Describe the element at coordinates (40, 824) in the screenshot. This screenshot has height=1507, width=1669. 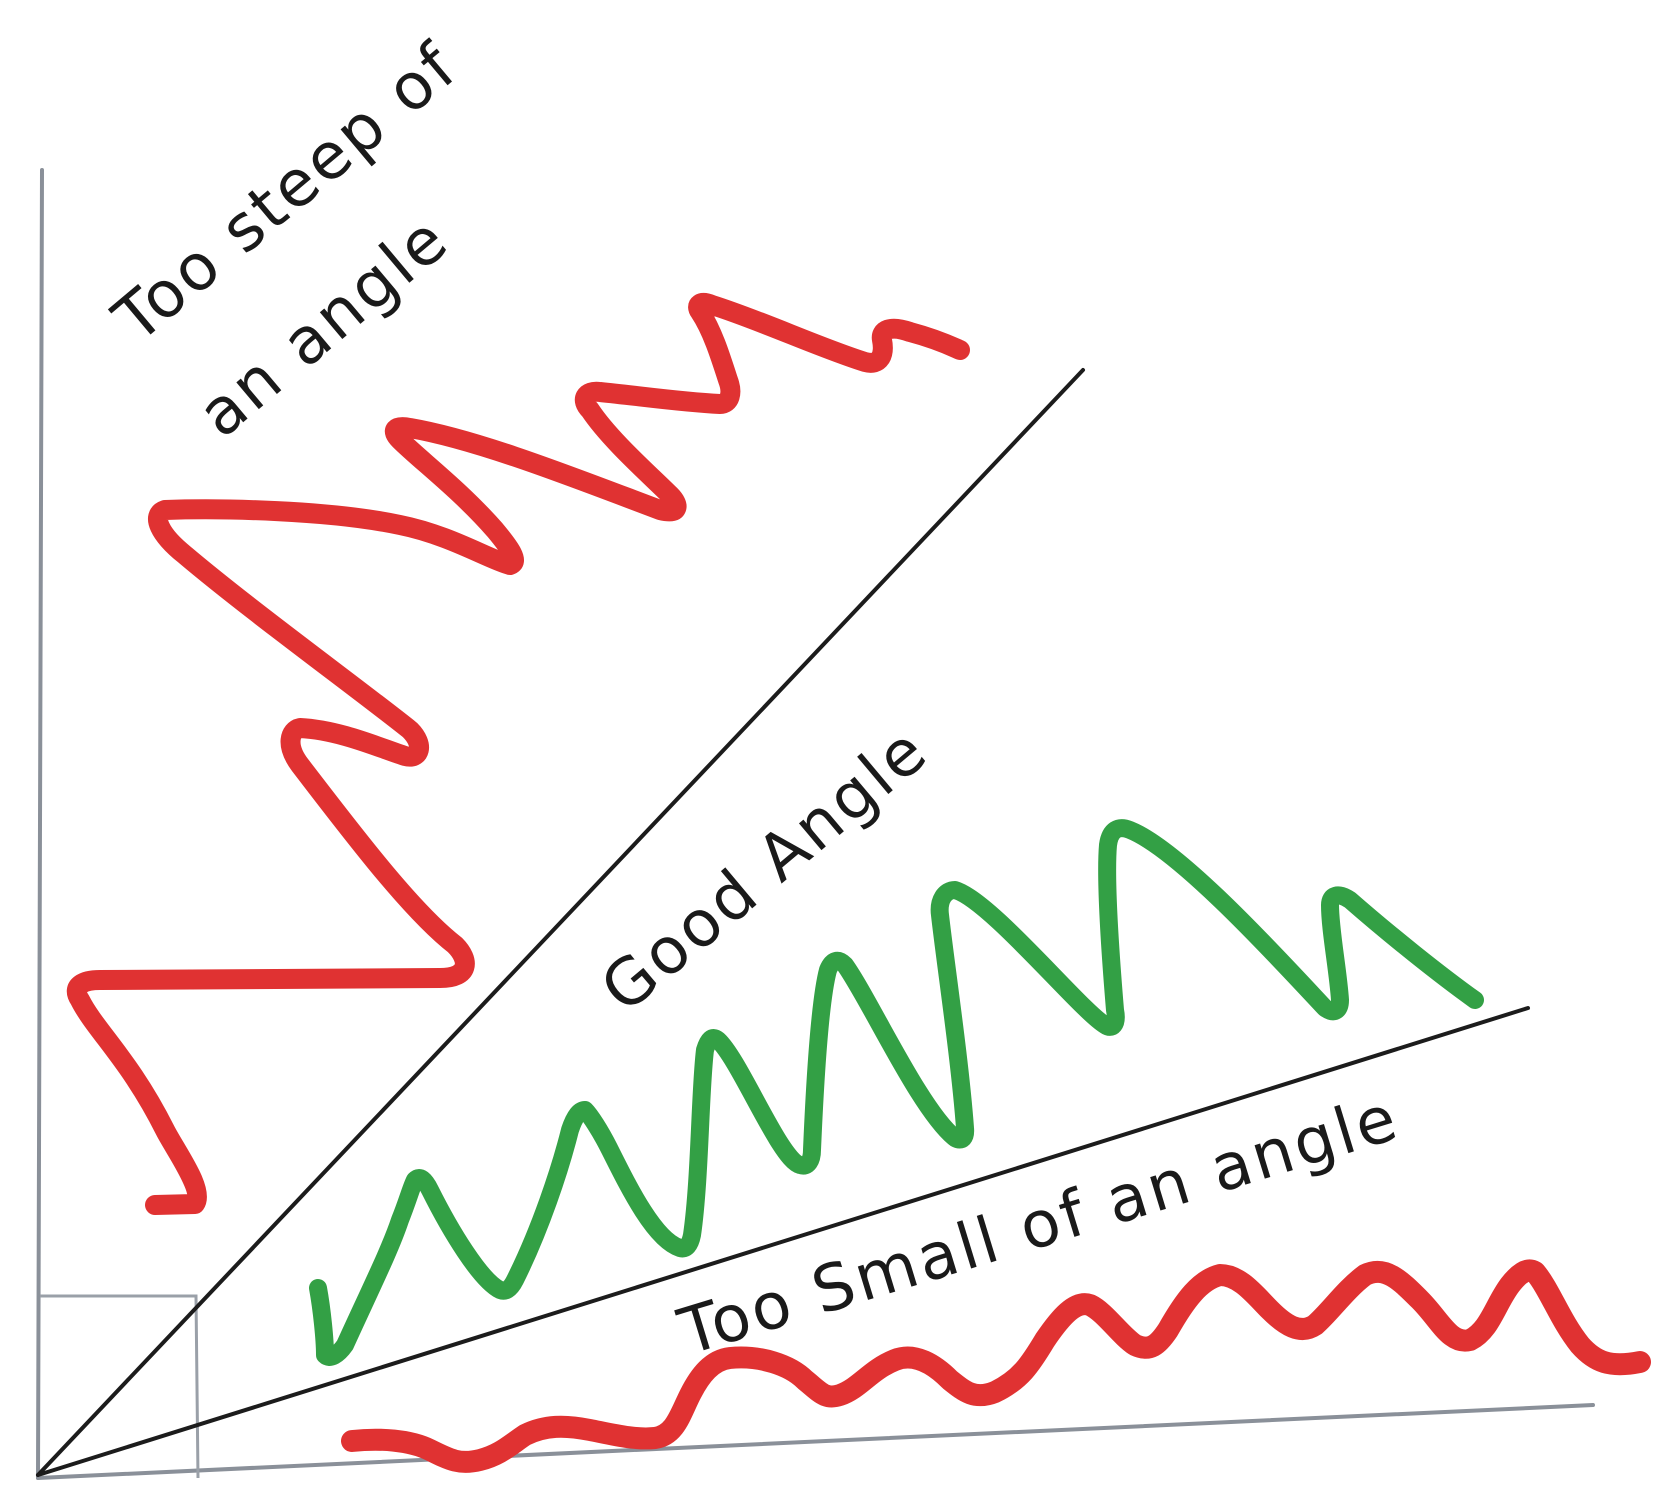
I see `y-axis` at that location.